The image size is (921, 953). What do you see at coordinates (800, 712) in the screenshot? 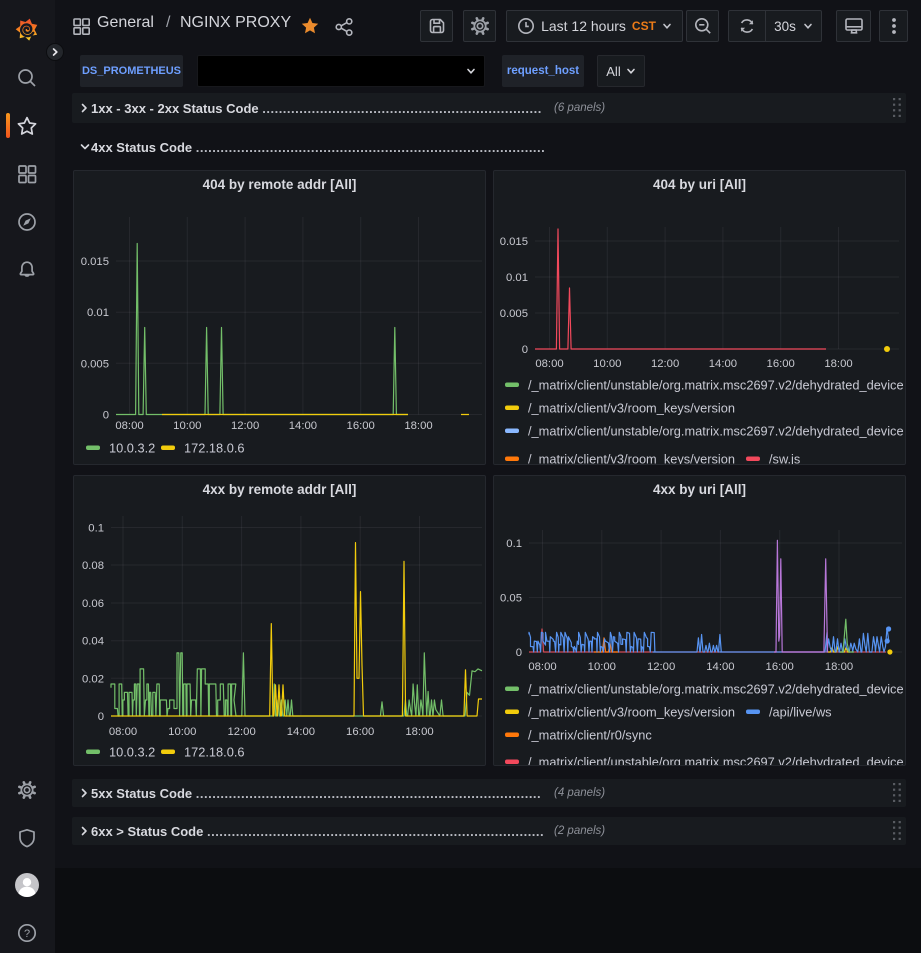
I see `svg-text: /api/live/ws` at bounding box center [800, 712].